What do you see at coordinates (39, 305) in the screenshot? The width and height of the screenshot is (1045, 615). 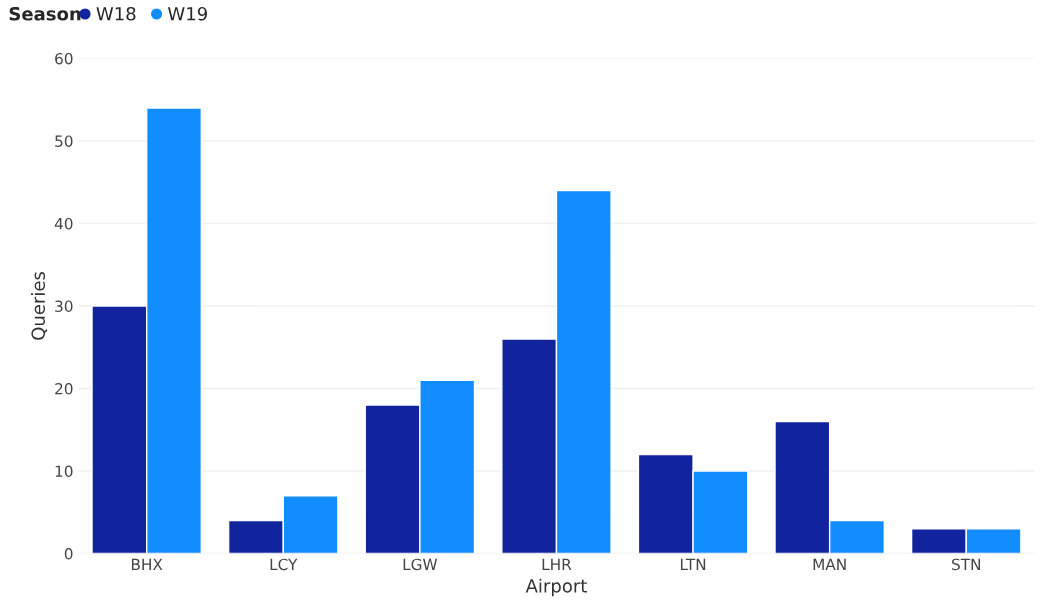 I see `y-axis-title: Queries` at bounding box center [39, 305].